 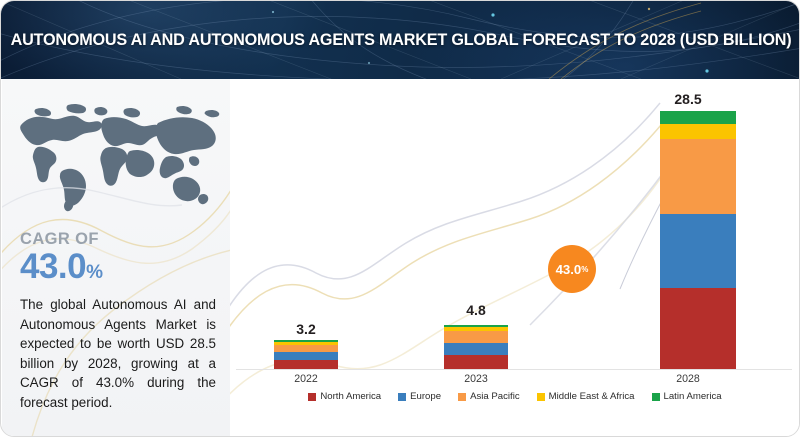 I want to click on legend-label-europe: Europe, so click(x=426, y=396).